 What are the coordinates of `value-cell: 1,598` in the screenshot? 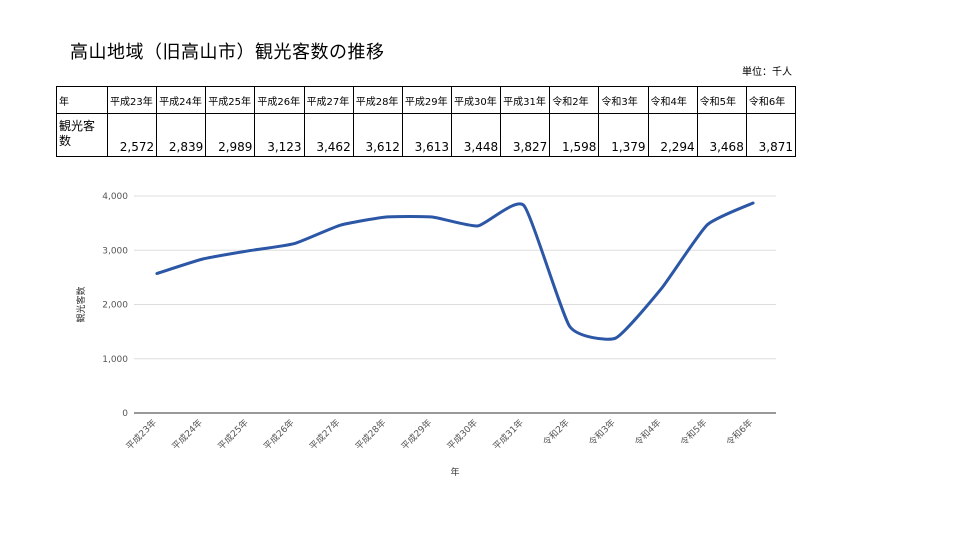 It's located at (574, 135).